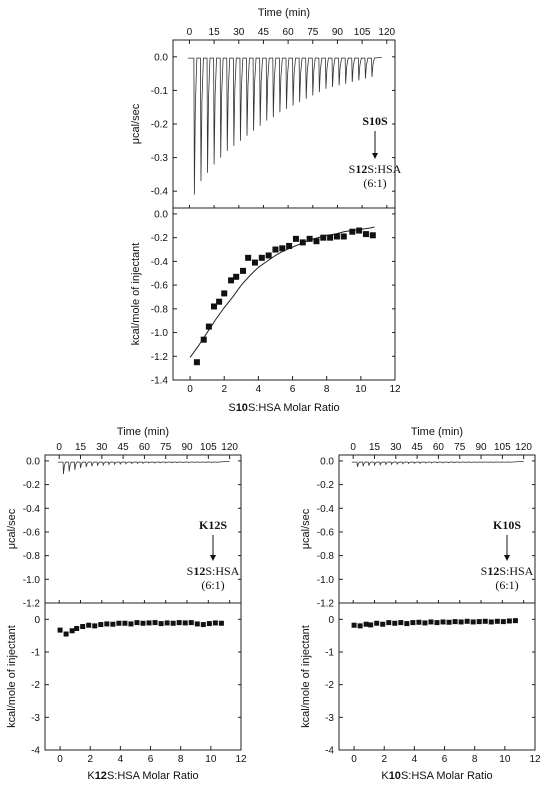  What do you see at coordinates (160, 309) in the screenshot?
I see `heat-tick-label: -0.8` at bounding box center [160, 309].